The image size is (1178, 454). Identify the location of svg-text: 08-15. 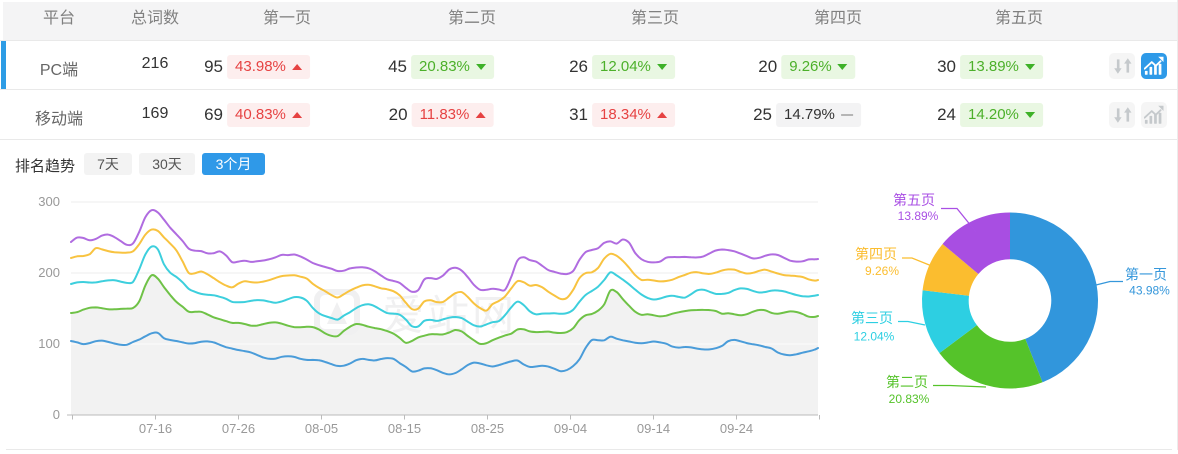
(404, 428).